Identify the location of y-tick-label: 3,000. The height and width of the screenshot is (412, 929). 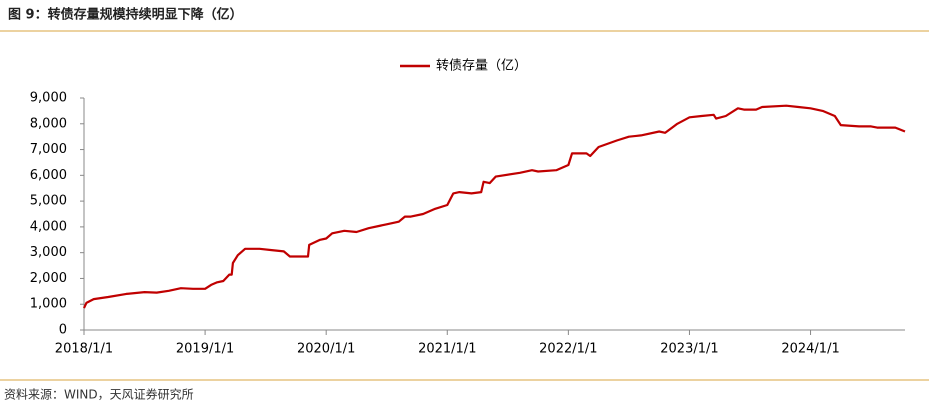
(48, 252).